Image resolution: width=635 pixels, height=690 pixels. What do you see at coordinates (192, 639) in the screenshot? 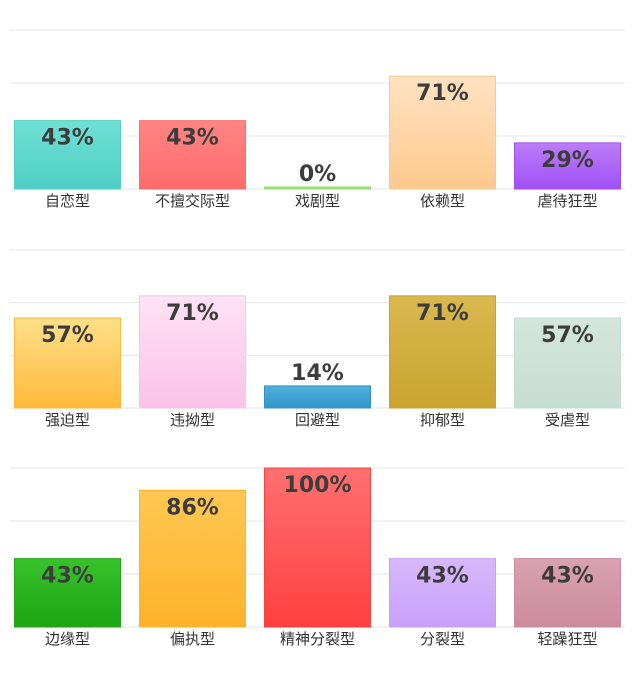
I see `category-label: 偏执型` at bounding box center [192, 639].